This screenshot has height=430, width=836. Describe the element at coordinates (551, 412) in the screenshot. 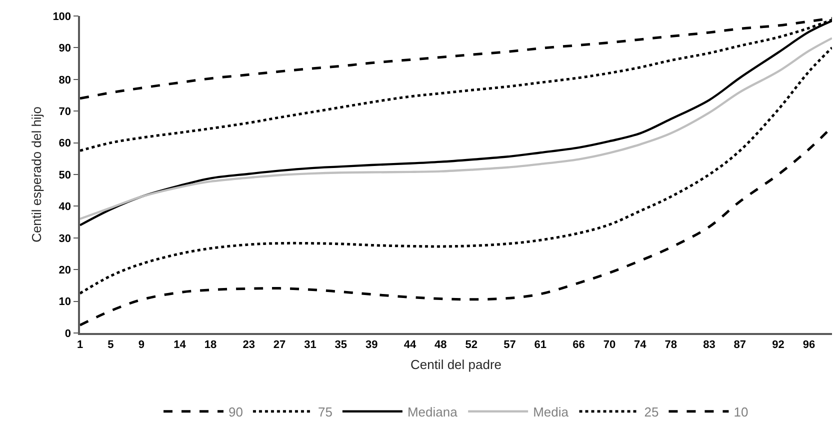

I see `legend-label: Media` at that location.